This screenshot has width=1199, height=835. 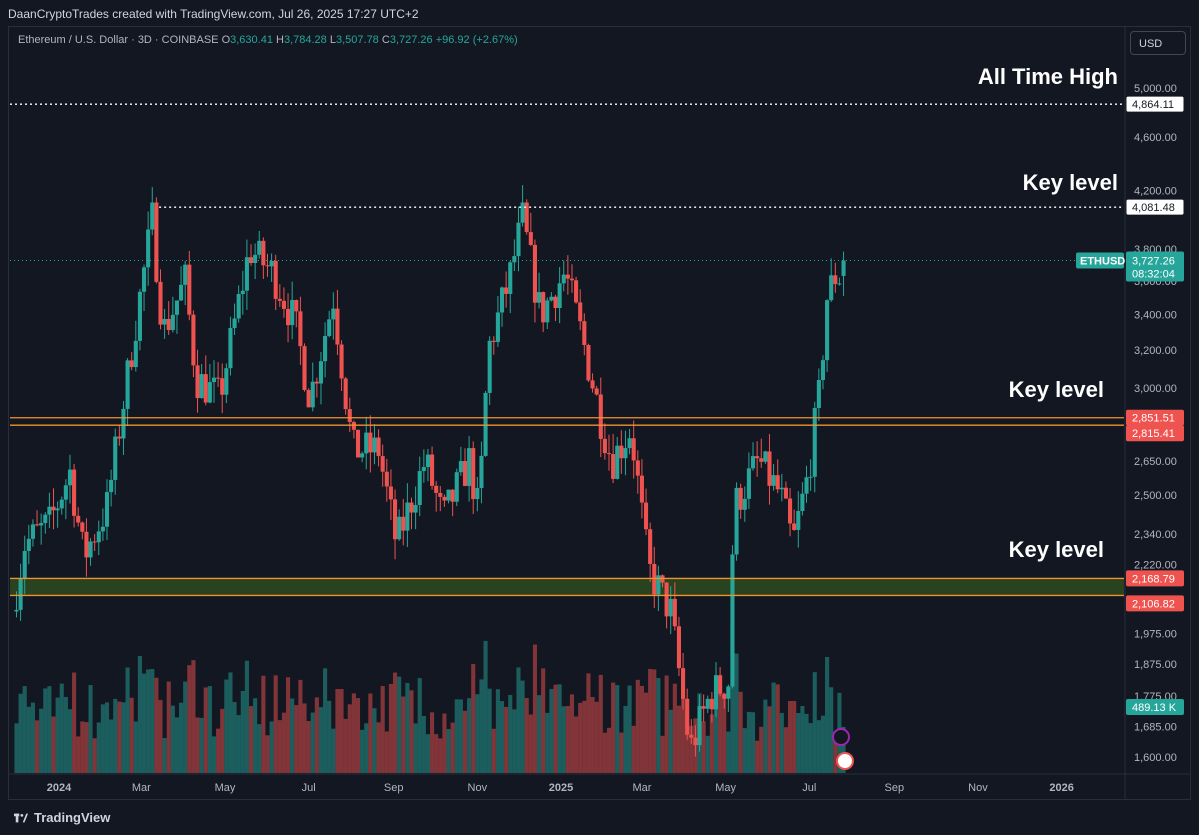 What do you see at coordinates (1155, 351) in the screenshot?
I see `y-tick-label: 3,200.00` at bounding box center [1155, 351].